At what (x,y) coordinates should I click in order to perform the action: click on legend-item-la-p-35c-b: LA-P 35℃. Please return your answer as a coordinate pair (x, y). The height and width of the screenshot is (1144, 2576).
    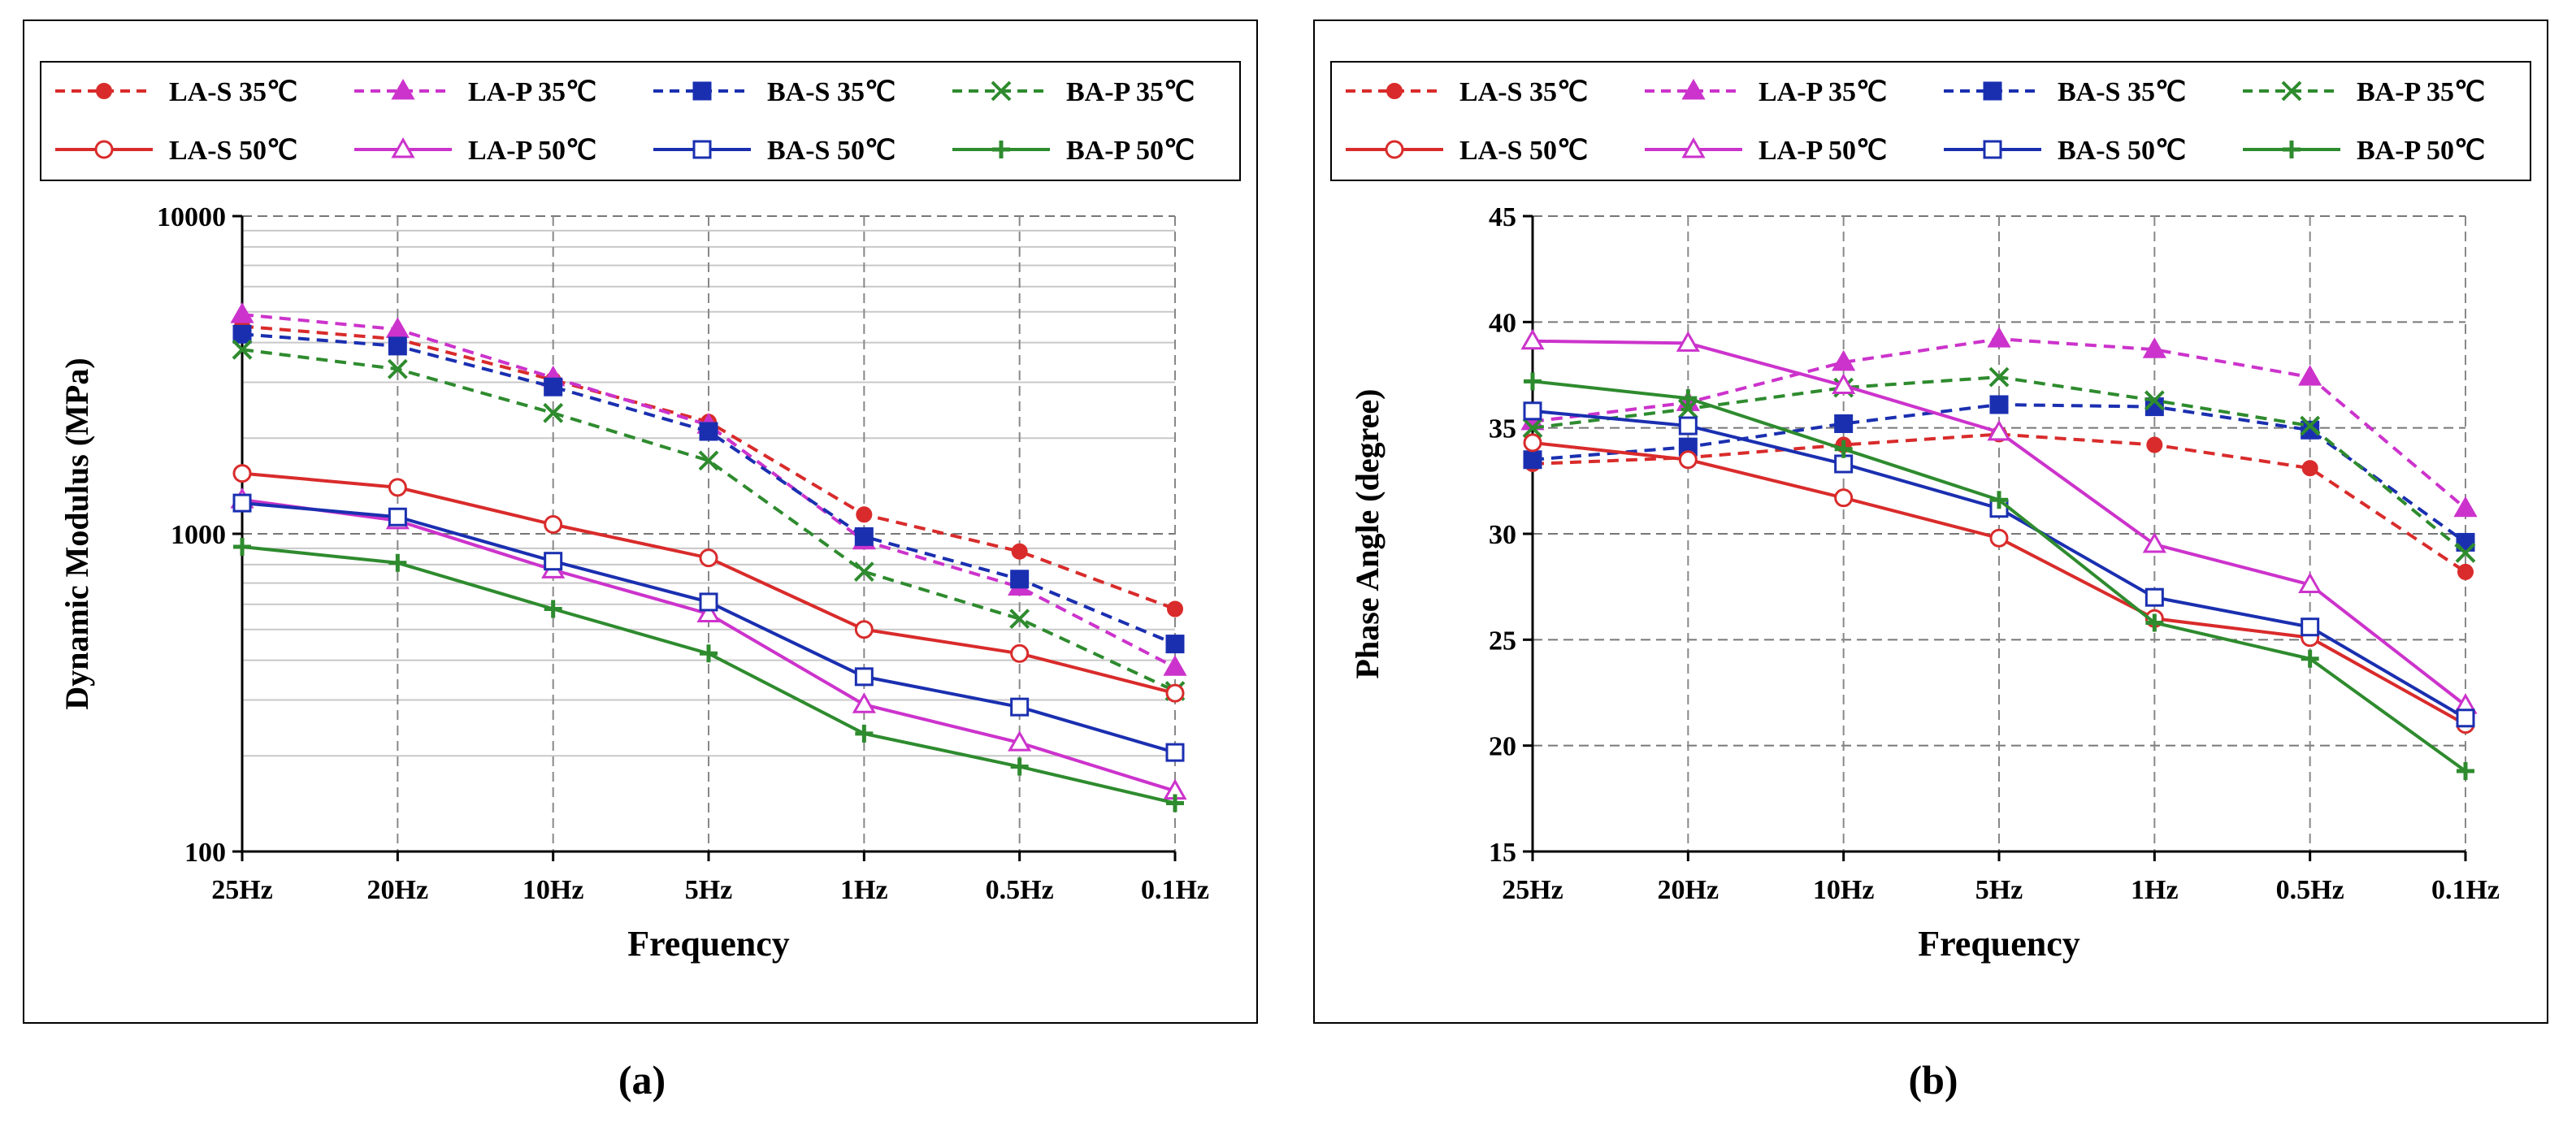
    Looking at the image, I should click on (1766, 92).